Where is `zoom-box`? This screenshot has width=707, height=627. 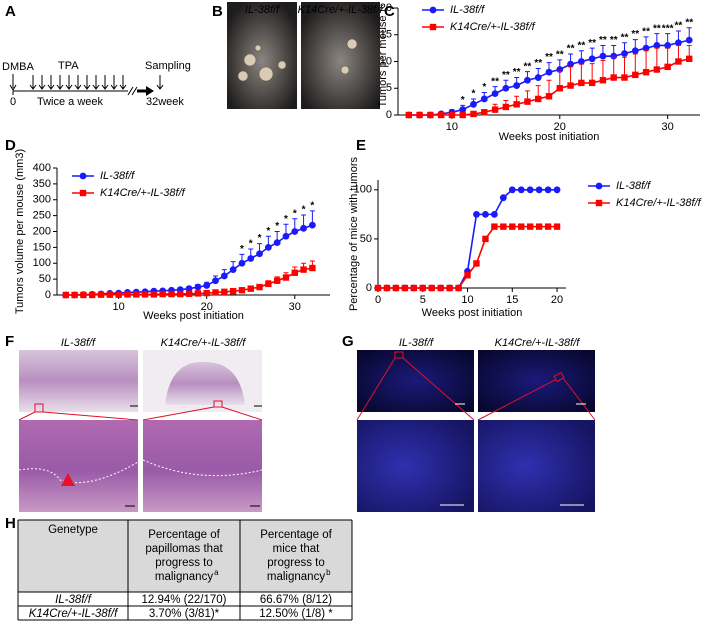 zoom-box is located at coordinates (218, 404).